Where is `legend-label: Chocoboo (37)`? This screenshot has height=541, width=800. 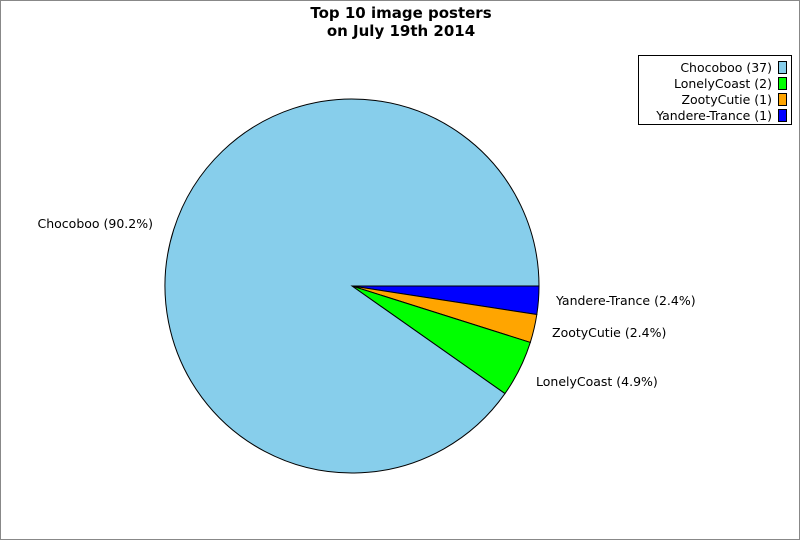
legend-label: Chocoboo (37) is located at coordinates (726, 67).